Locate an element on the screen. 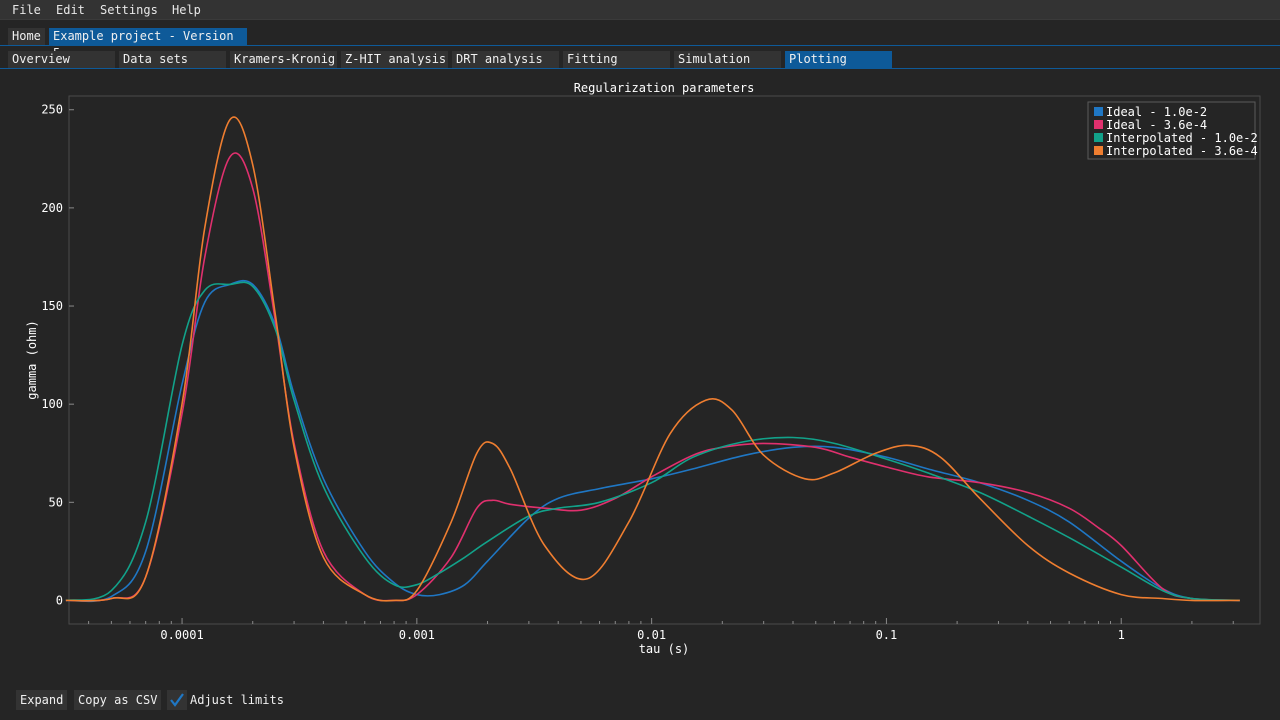 The height and width of the screenshot is (720, 1280). menu-settings: Settings is located at coordinates (129, 10).